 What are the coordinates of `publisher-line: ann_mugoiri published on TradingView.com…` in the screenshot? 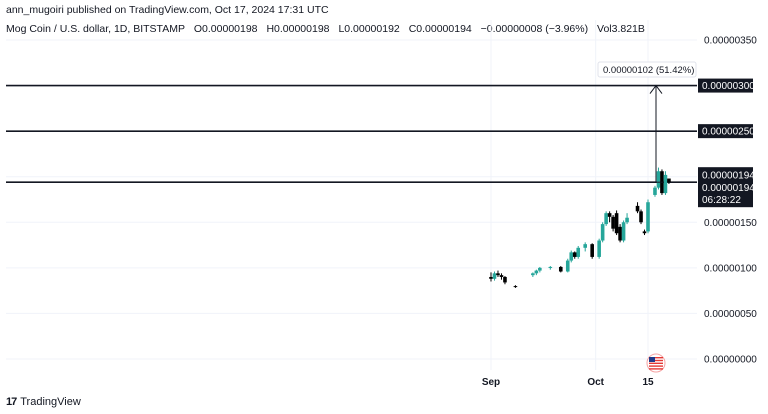 It's located at (167, 10).